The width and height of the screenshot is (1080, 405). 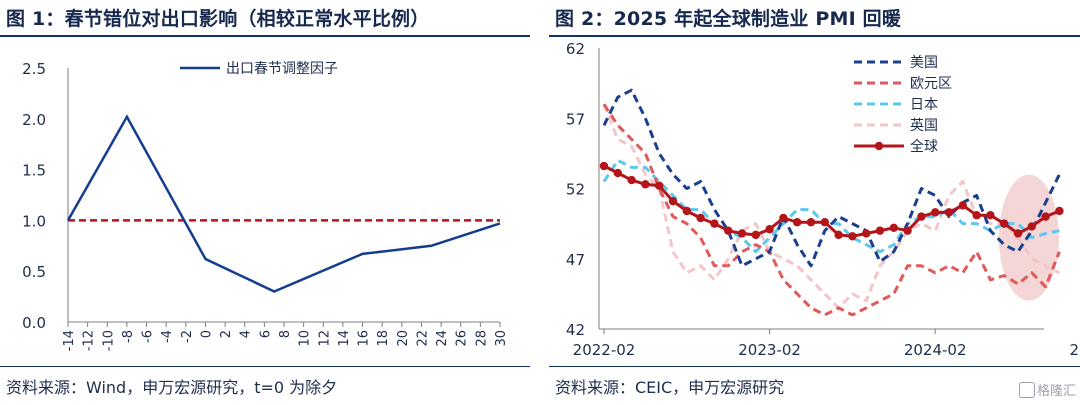 I want to click on right-y-tick-label: 47, so click(x=575, y=260).